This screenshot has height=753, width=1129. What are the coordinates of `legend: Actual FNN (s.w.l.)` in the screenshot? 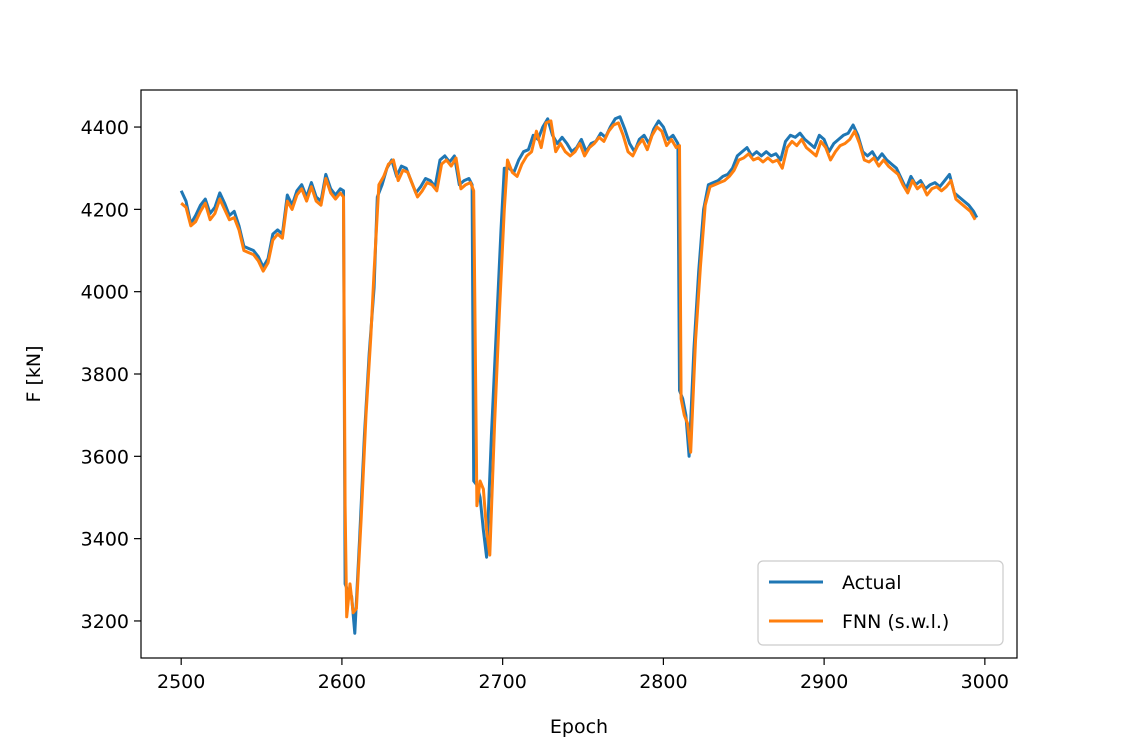 It's located at (880, 603).